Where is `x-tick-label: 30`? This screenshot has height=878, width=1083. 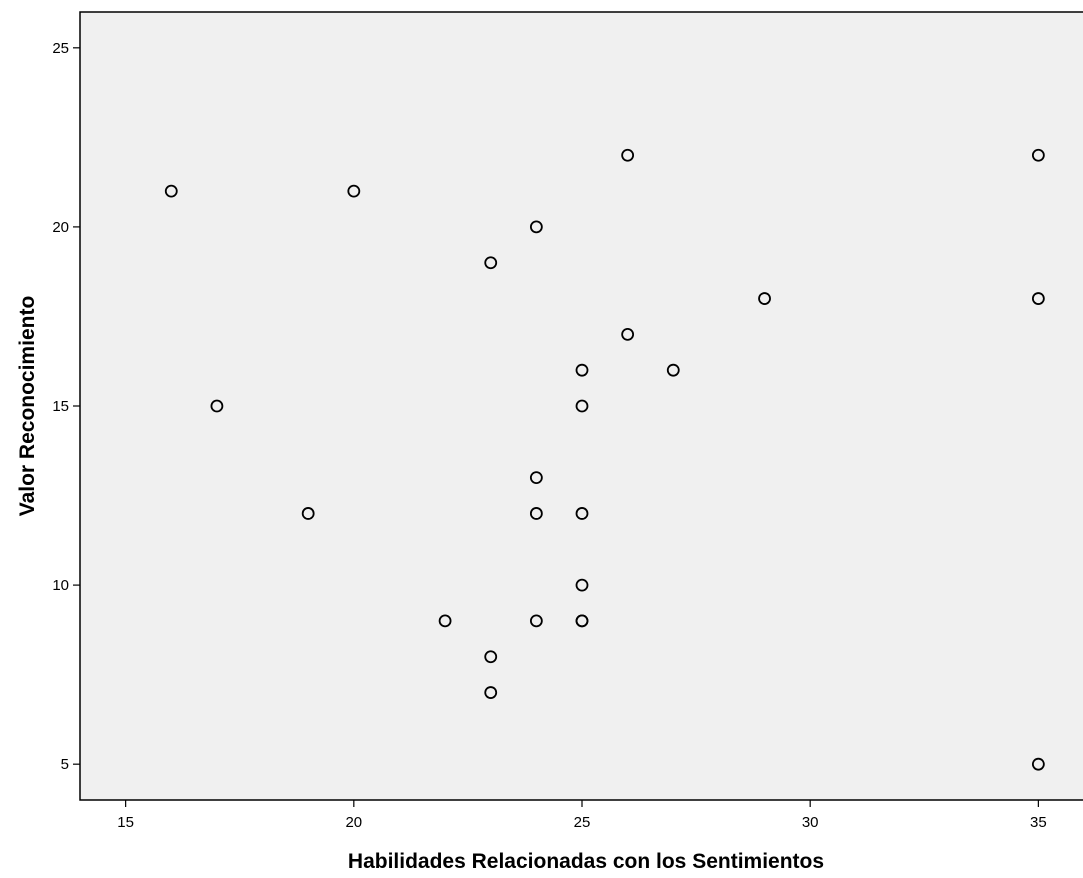
x-tick-label: 30 is located at coordinates (810, 822).